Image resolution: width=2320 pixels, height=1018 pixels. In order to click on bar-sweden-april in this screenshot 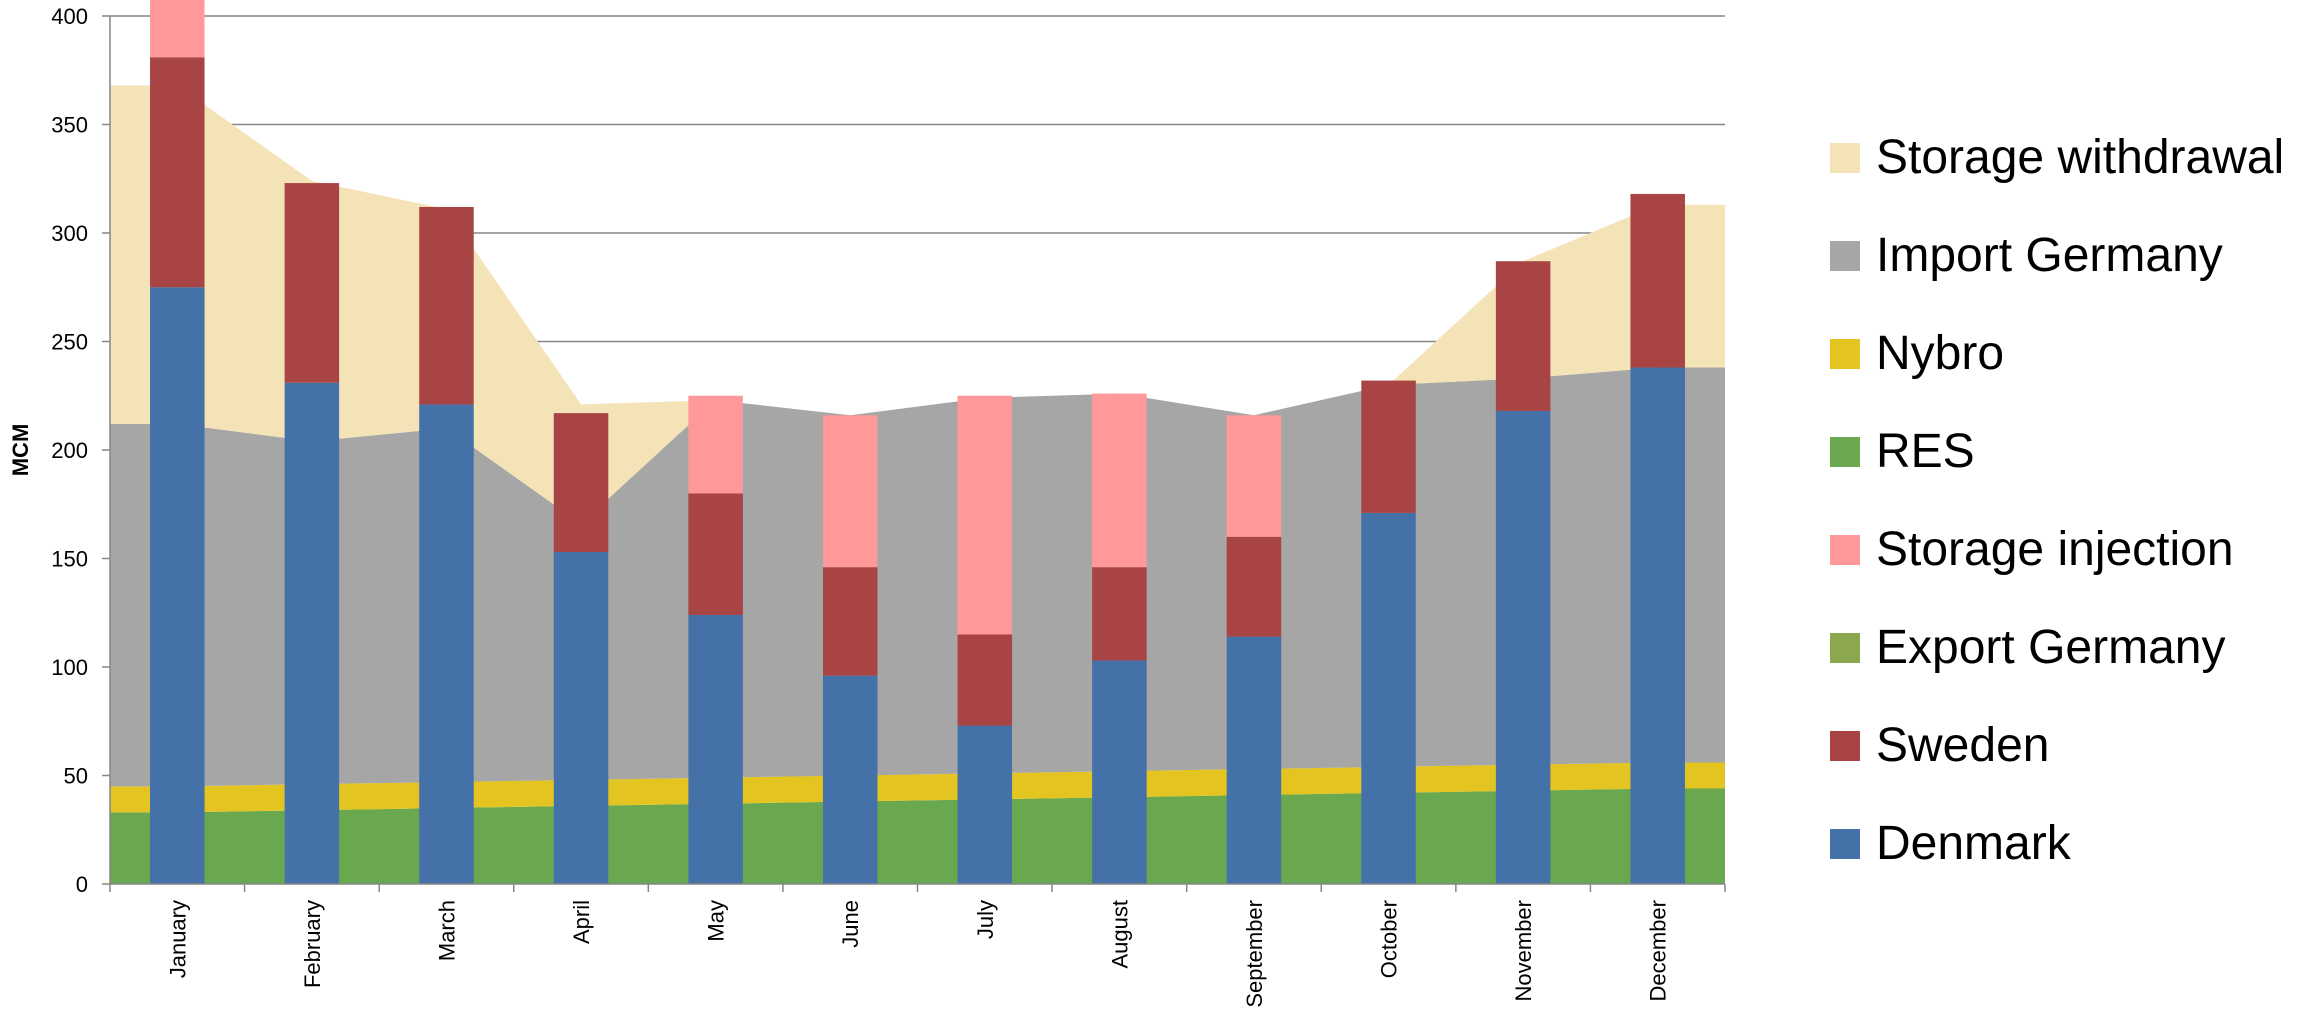, I will do `click(581, 482)`.